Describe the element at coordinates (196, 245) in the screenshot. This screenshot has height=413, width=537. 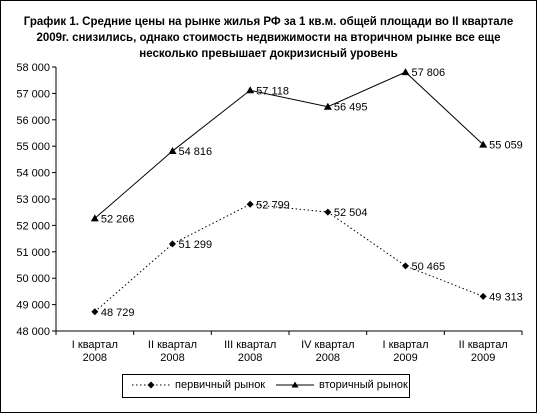
I see `data-label: 51 299` at that location.